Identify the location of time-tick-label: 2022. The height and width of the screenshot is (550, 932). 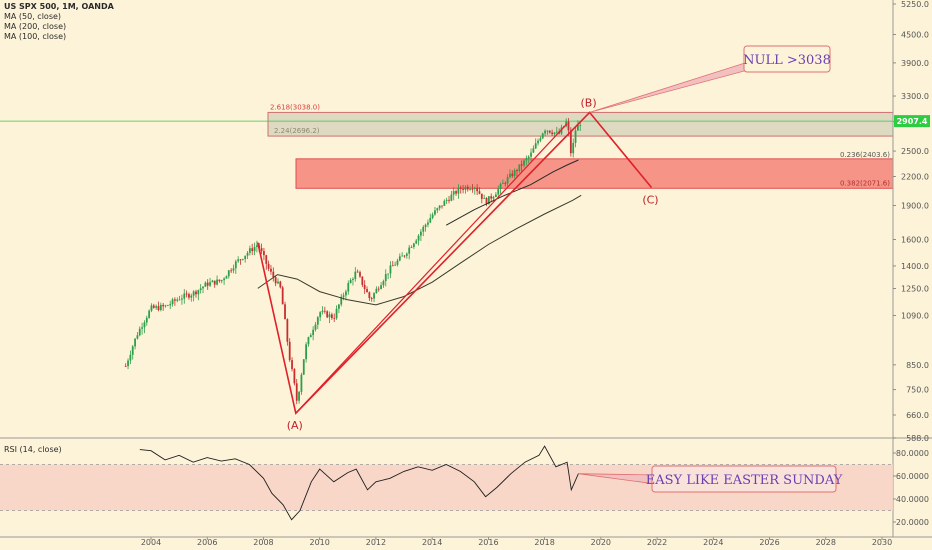
(657, 542).